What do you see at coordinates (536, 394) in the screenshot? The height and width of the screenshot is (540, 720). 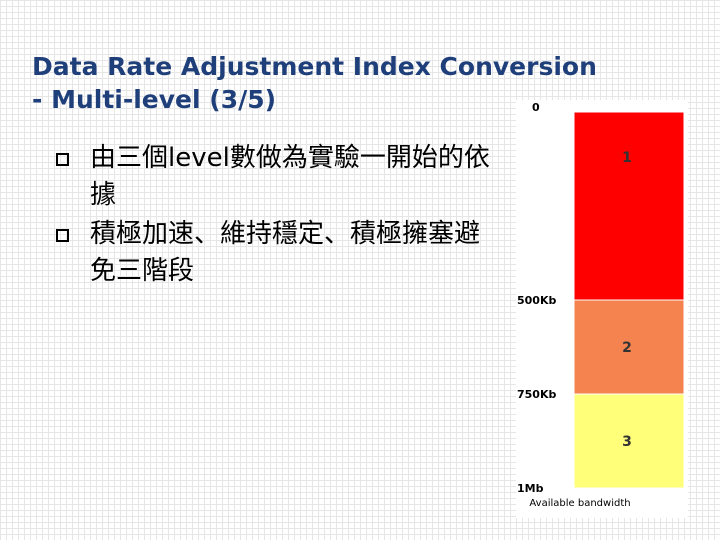 I see `scale-label: 750Kb` at bounding box center [536, 394].